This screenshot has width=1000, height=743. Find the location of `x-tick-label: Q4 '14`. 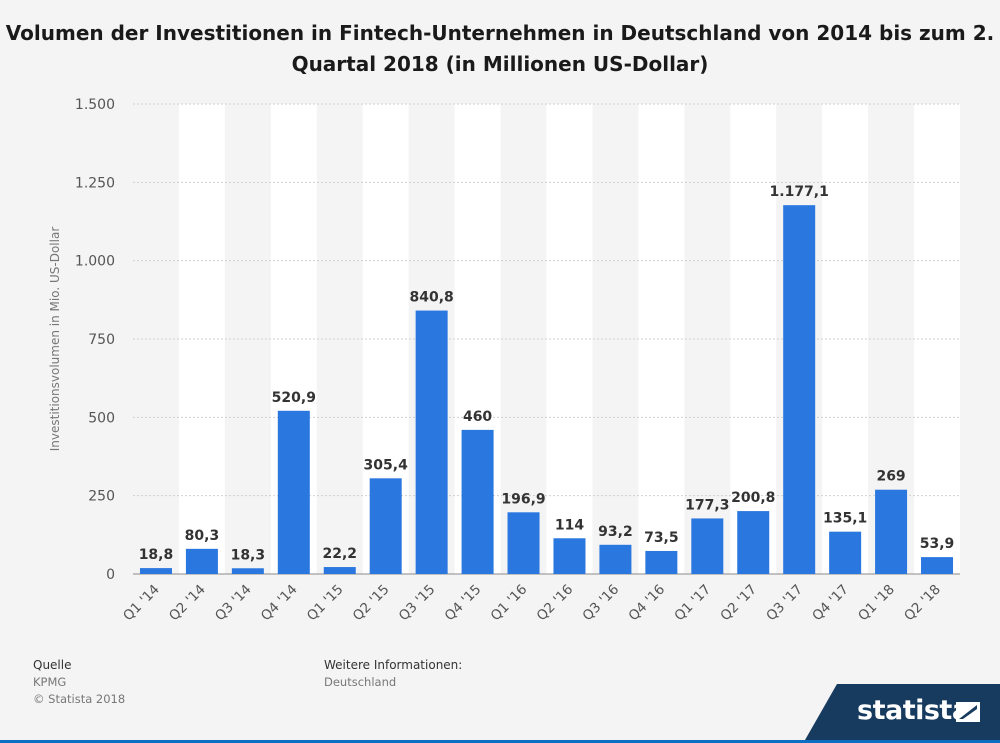

x-tick-label: Q4 '14 is located at coordinates (279, 603).